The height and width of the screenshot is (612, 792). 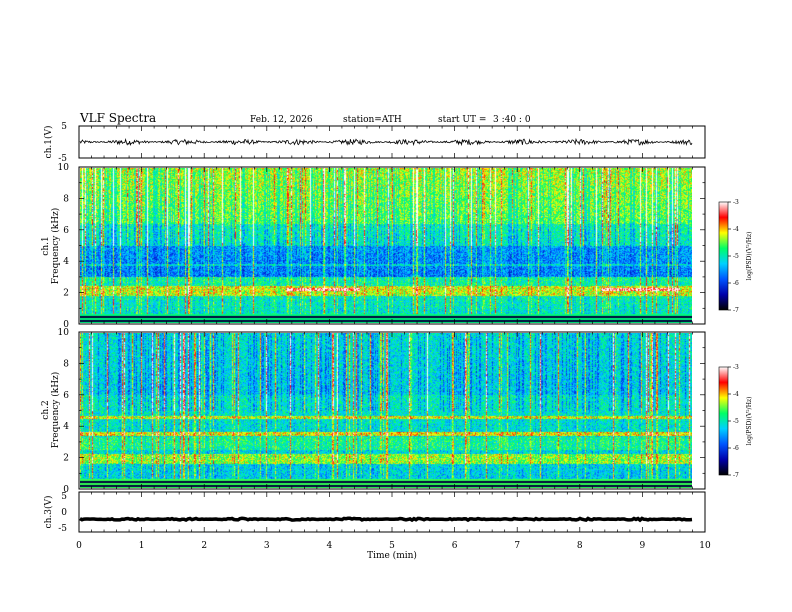 What do you see at coordinates (512, 120) in the screenshot?
I see `header-start-ut-value: 3 :40 : 0` at bounding box center [512, 120].